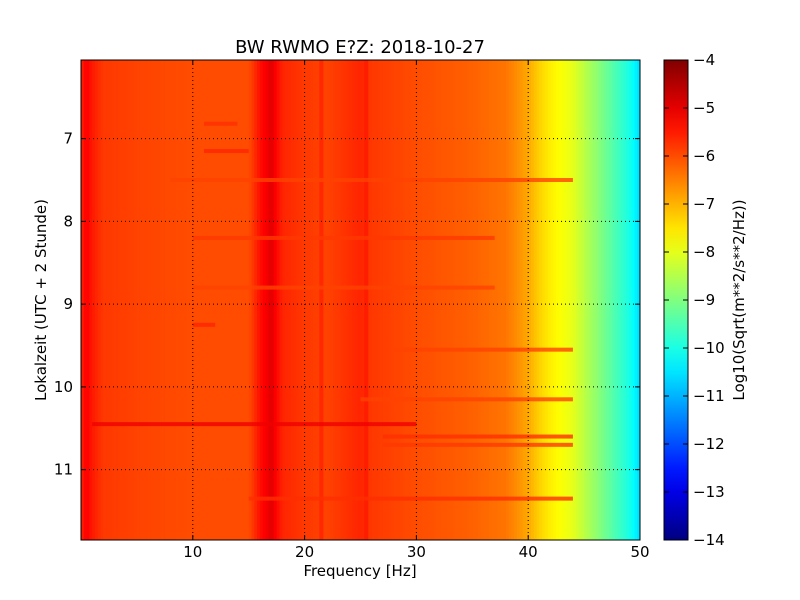 Image resolution: width=800 pixels, height=600 pixels. Describe the element at coordinates (739, 299) in the screenshot. I see `colorbar-label: Log10(Sqrt(m**2/s**2/Hz))` at that location.